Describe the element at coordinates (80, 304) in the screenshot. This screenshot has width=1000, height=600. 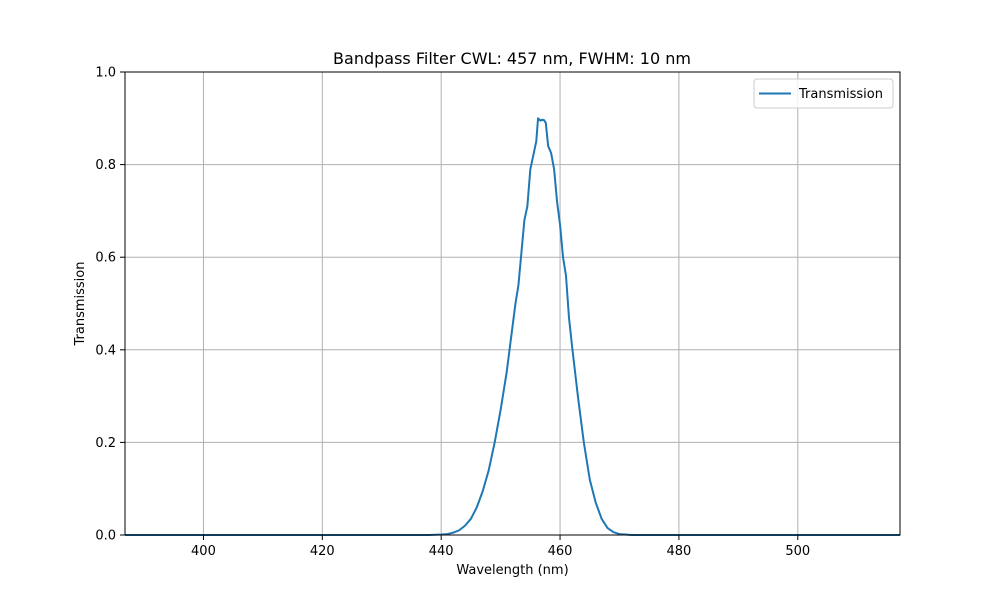
I see `y-axis-label: Transmission` at that location.